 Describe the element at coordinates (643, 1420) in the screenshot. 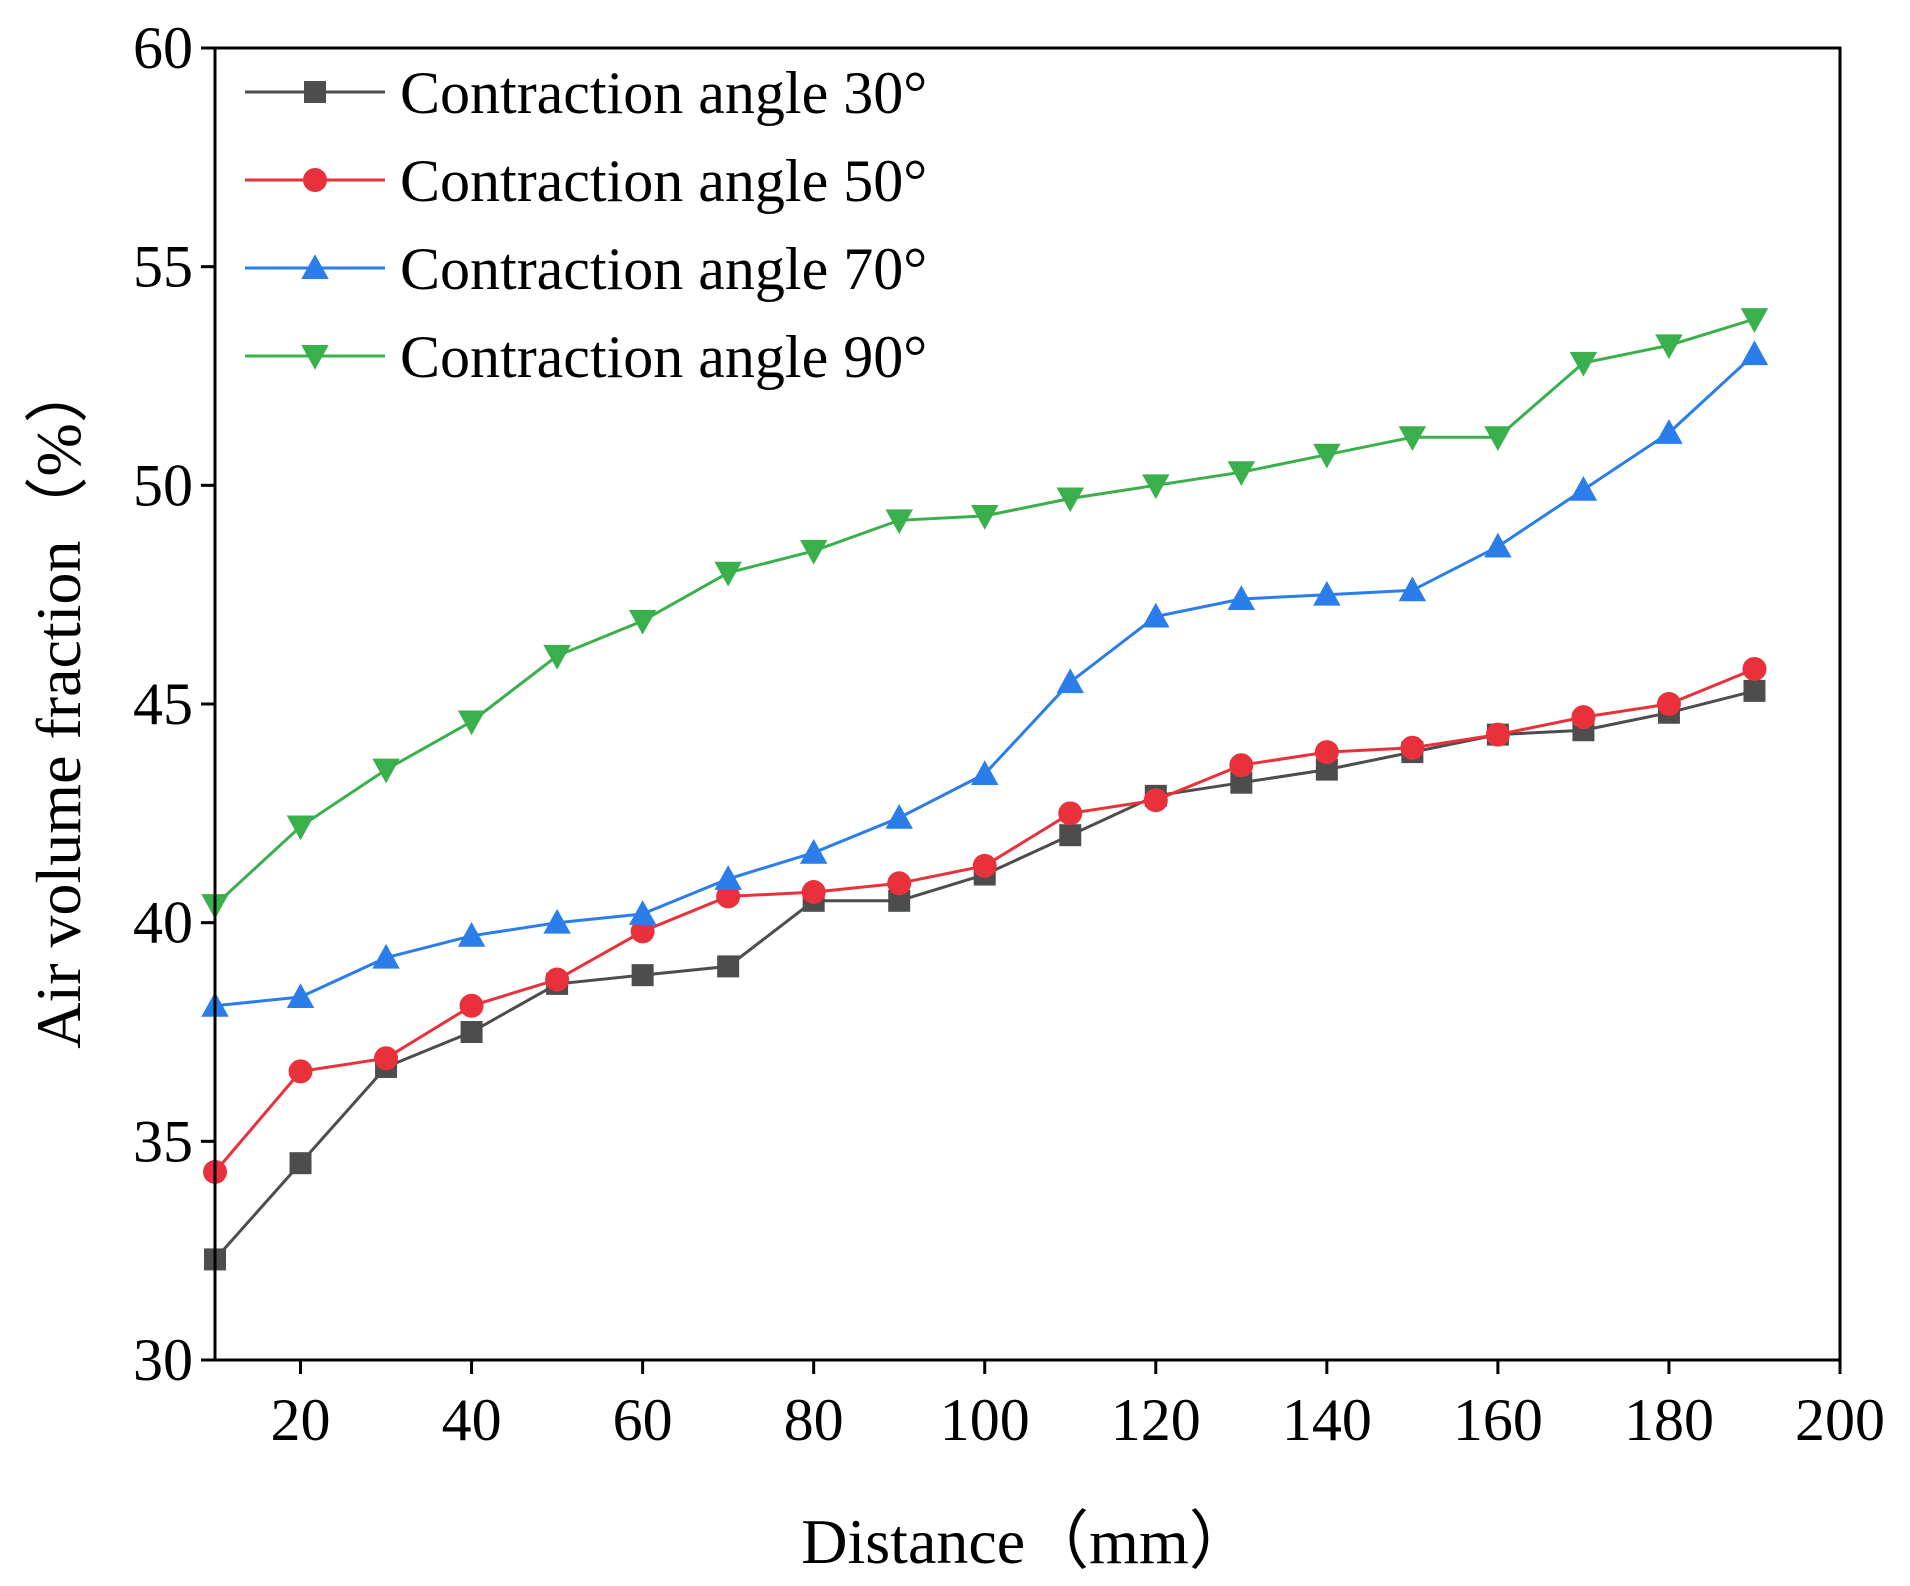

I see `x-tick-label: 60` at that location.